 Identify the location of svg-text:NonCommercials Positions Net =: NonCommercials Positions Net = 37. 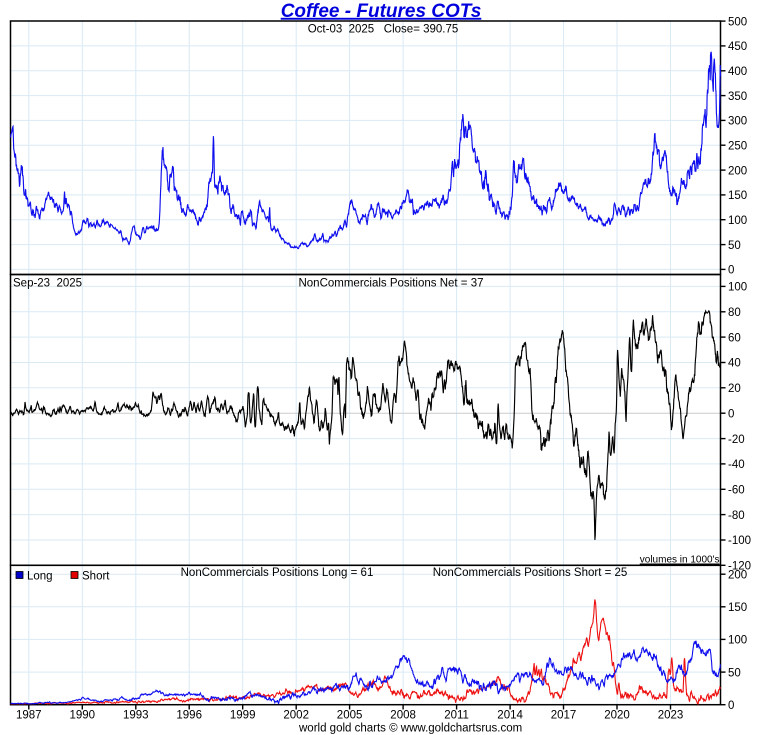
(390, 284).